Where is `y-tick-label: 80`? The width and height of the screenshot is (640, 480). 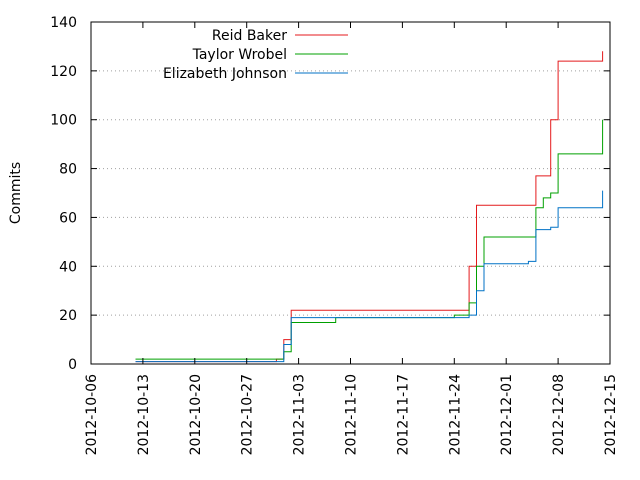
y-tick-label: 80 is located at coordinates (68, 170).